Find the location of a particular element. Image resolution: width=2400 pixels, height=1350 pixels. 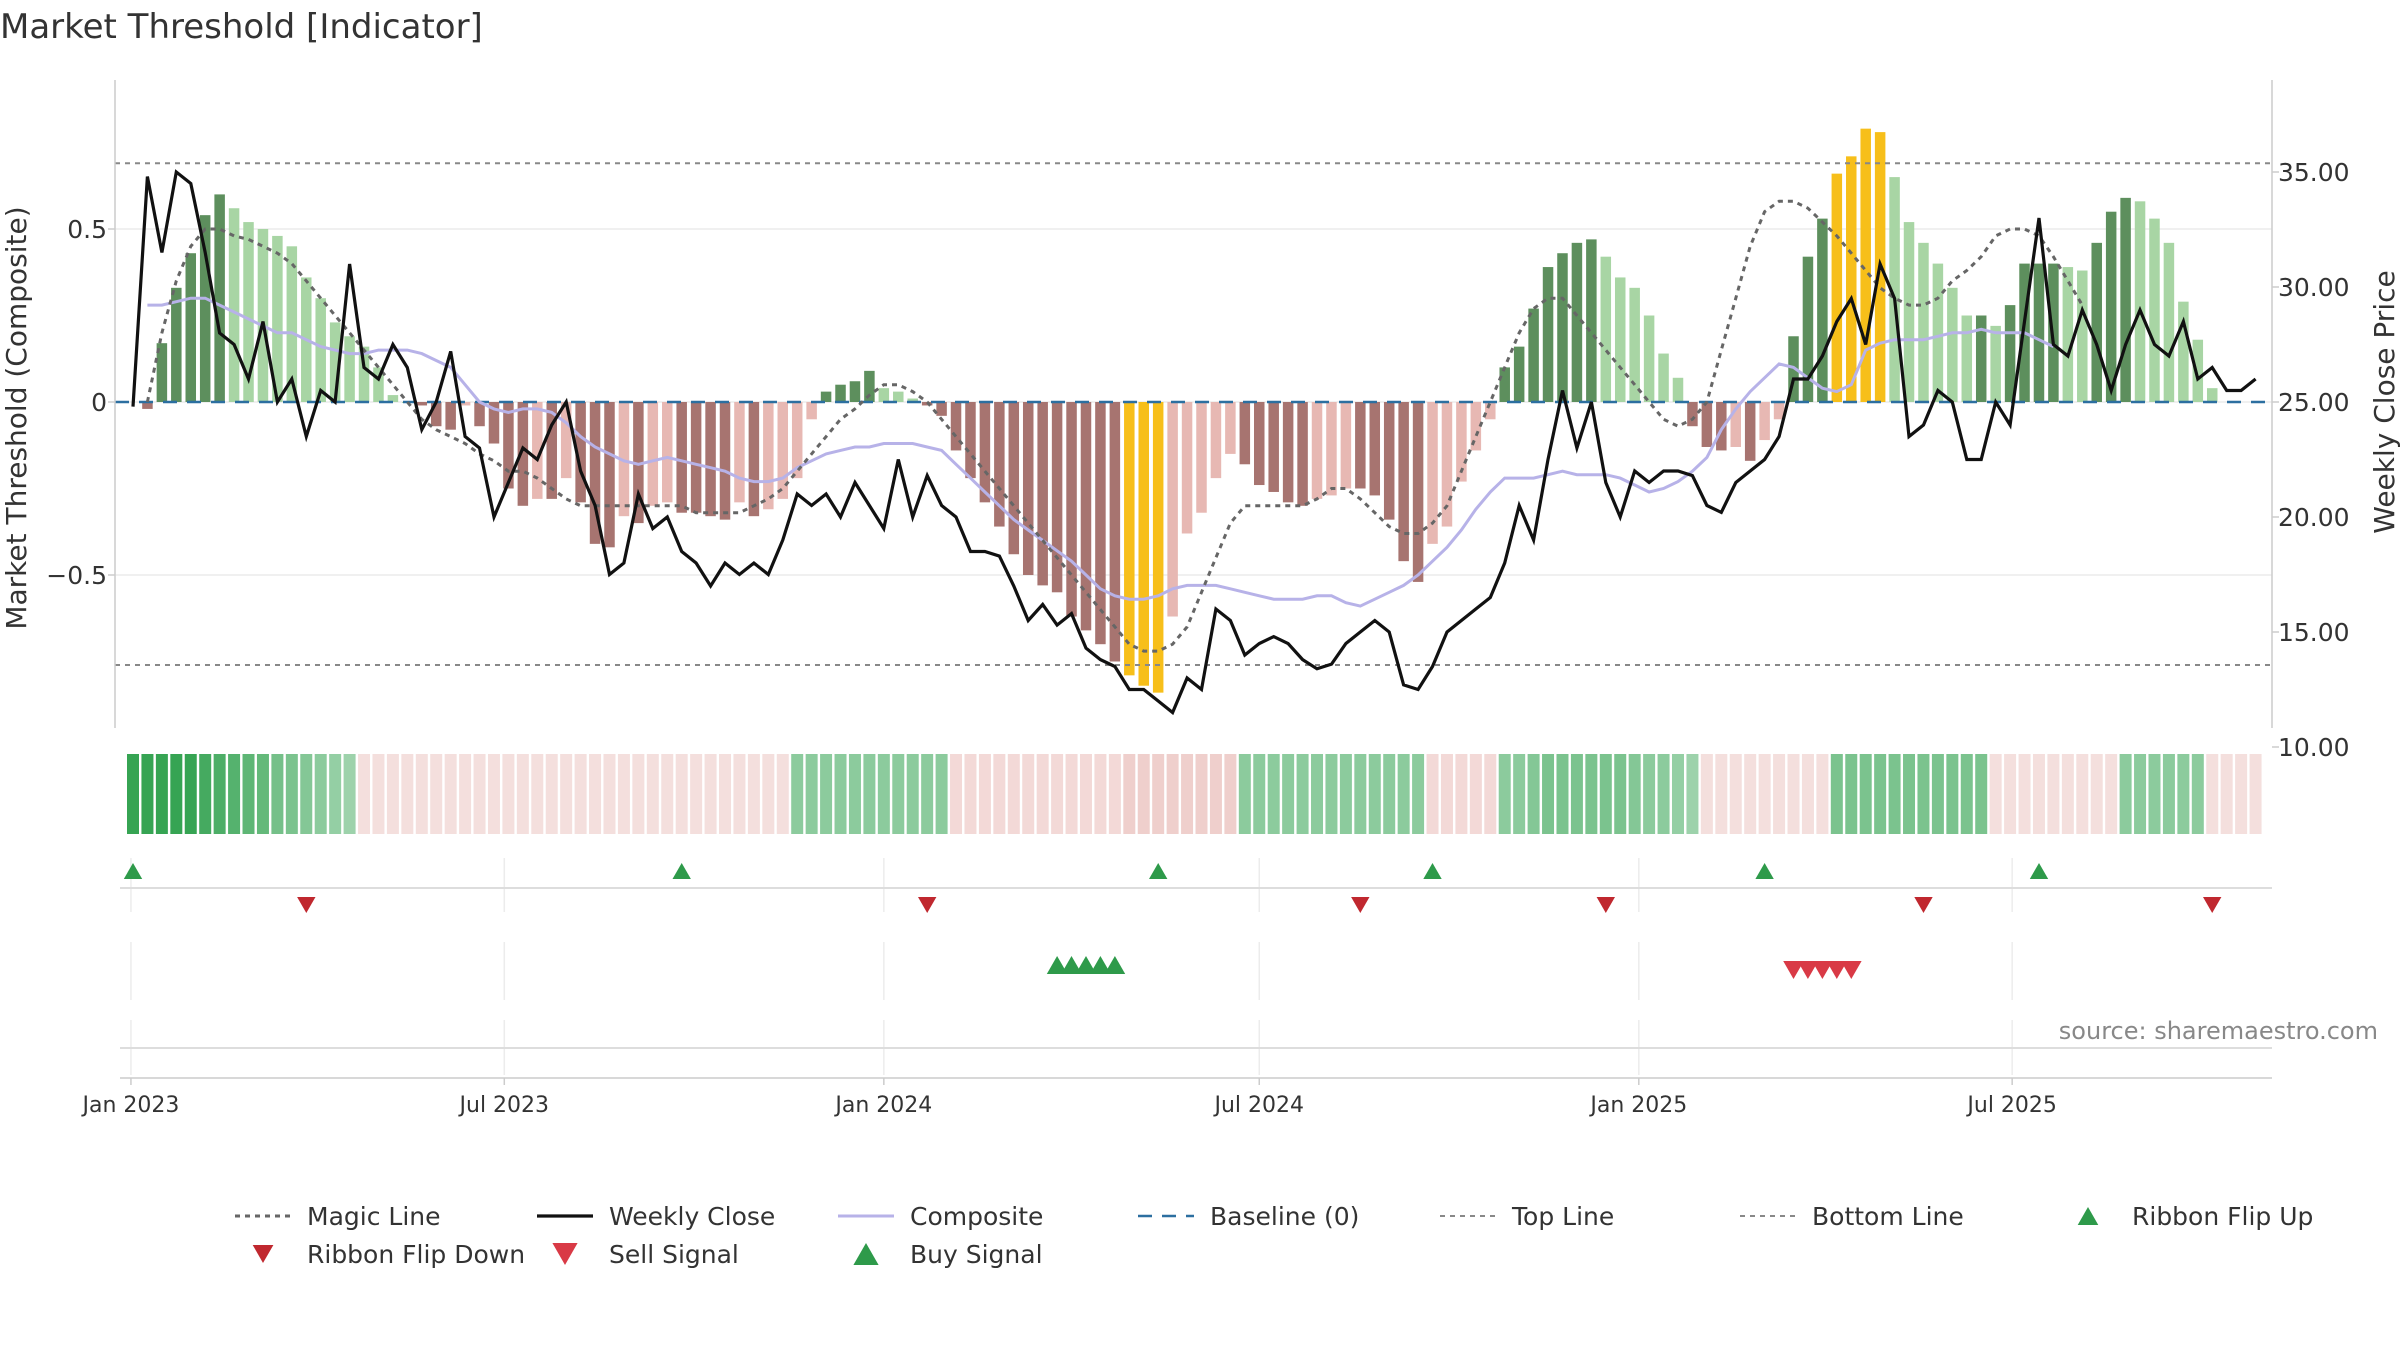

legend-item: Composite is located at coordinates (940, 1216).